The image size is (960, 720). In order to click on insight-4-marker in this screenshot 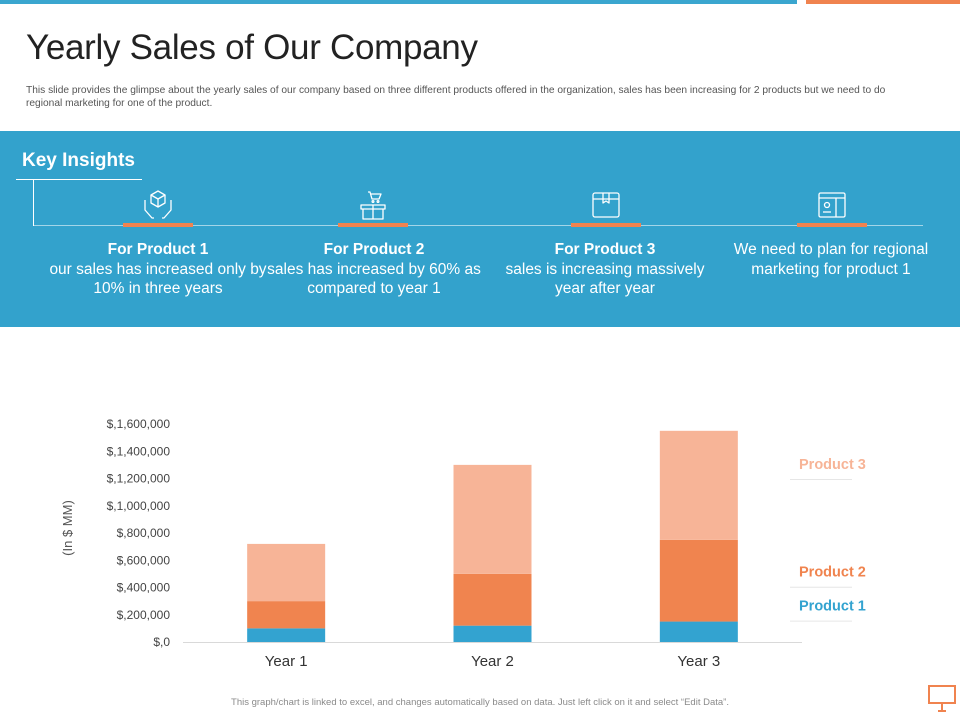, I will do `click(832, 225)`.